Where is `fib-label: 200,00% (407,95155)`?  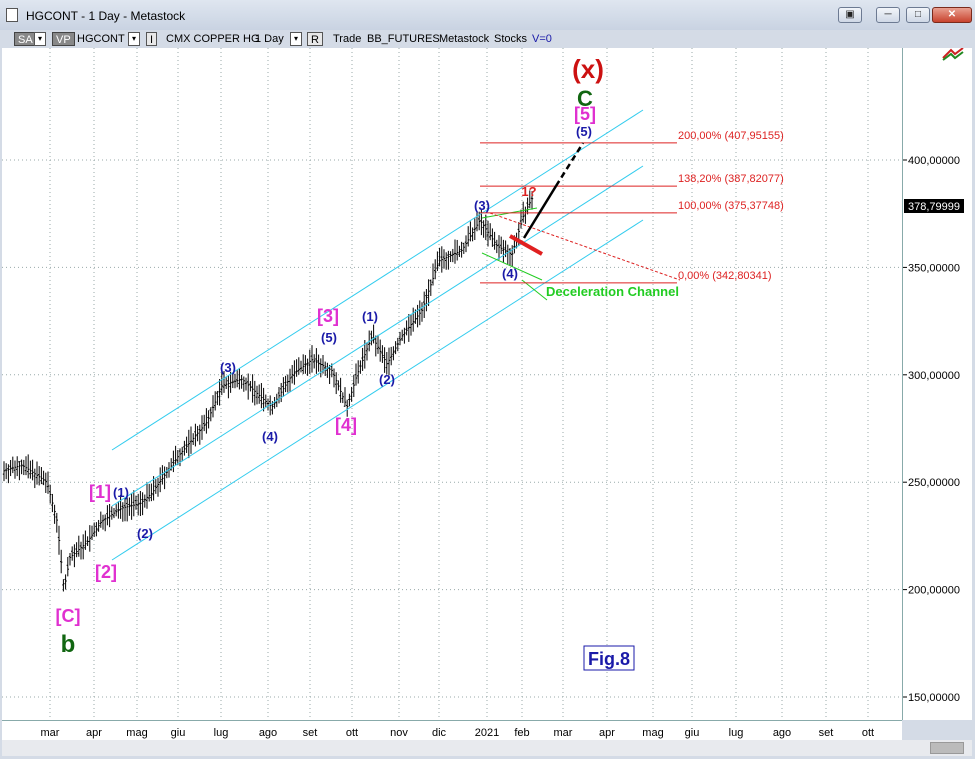 fib-label: 200,00% (407,95155) is located at coordinates (731, 136).